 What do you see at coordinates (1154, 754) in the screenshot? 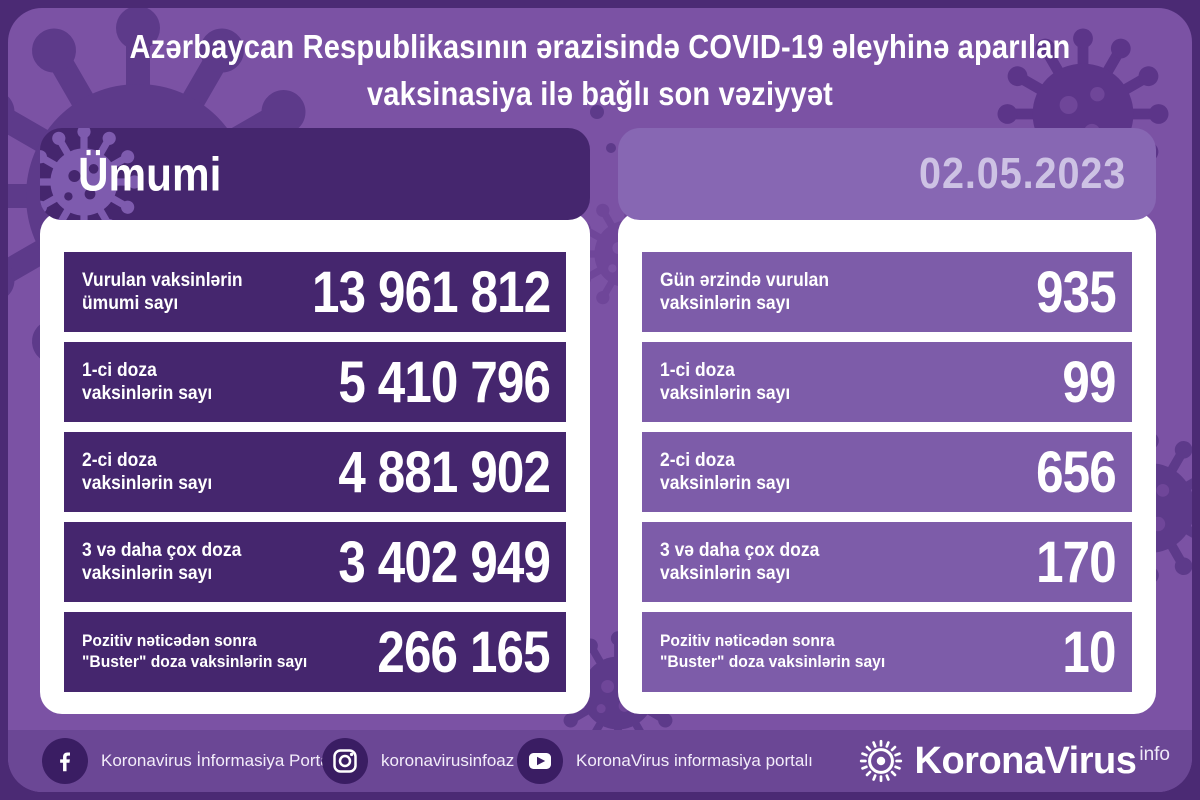
I see `brand-sup: info` at bounding box center [1154, 754].